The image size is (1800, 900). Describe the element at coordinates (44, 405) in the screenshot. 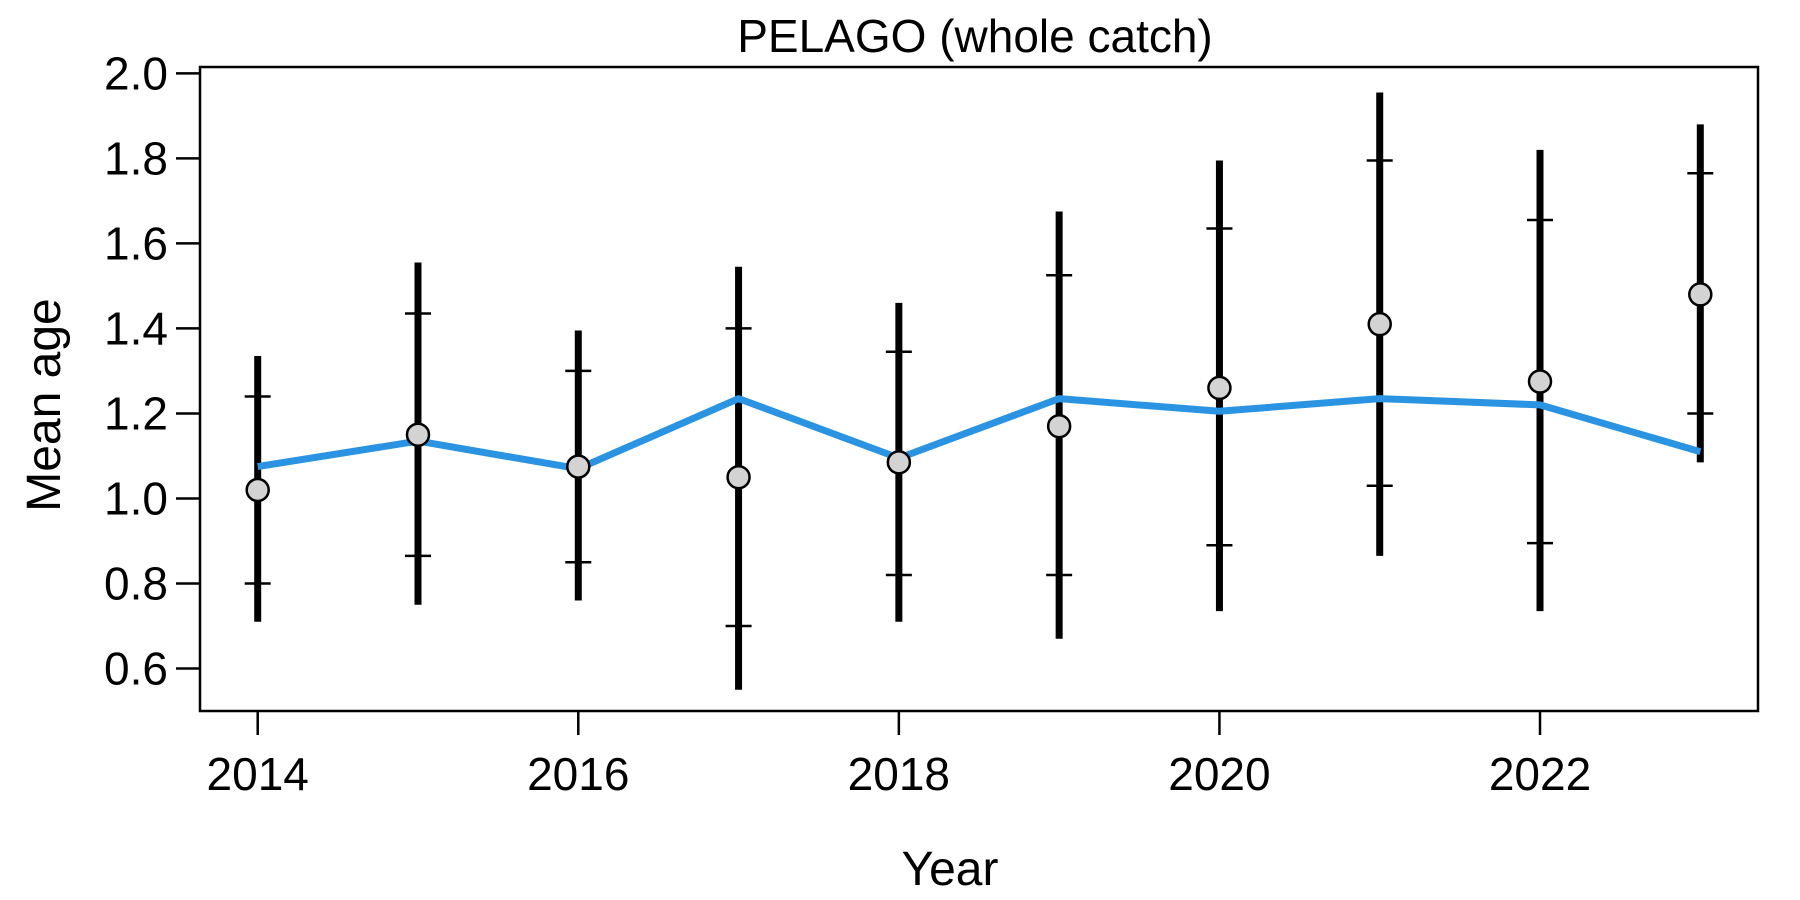

I see `y-axis-title: Mean age` at that location.